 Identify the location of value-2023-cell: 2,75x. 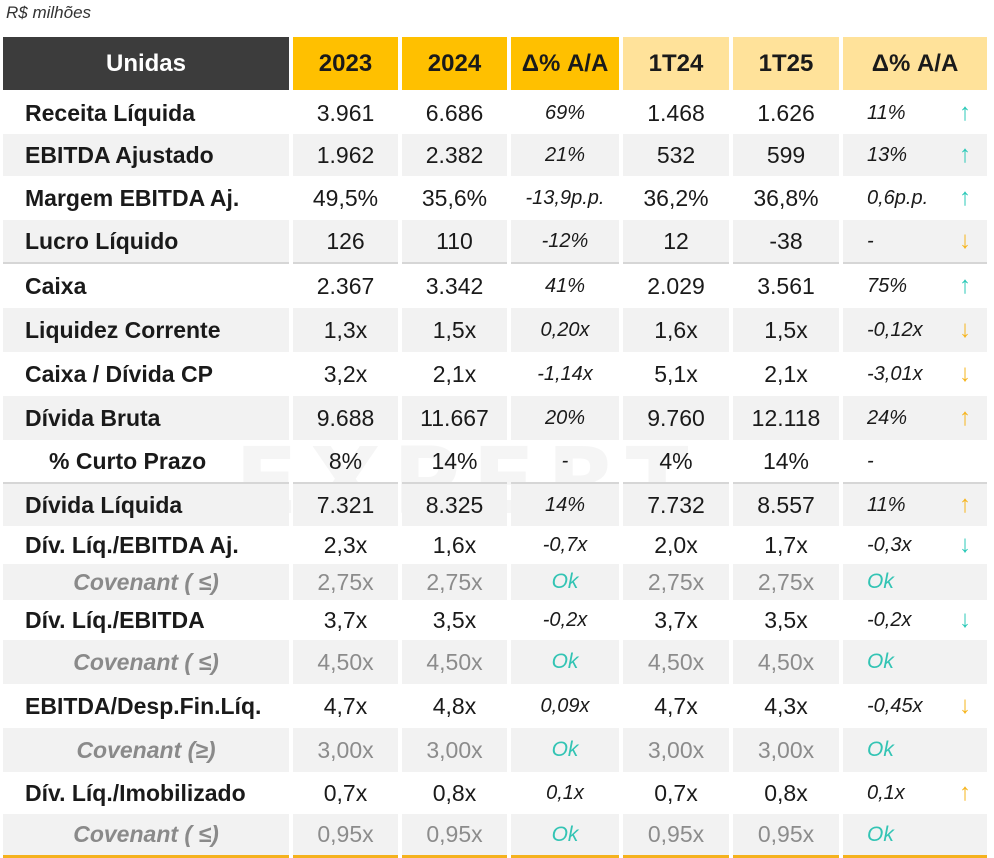
(345, 582).